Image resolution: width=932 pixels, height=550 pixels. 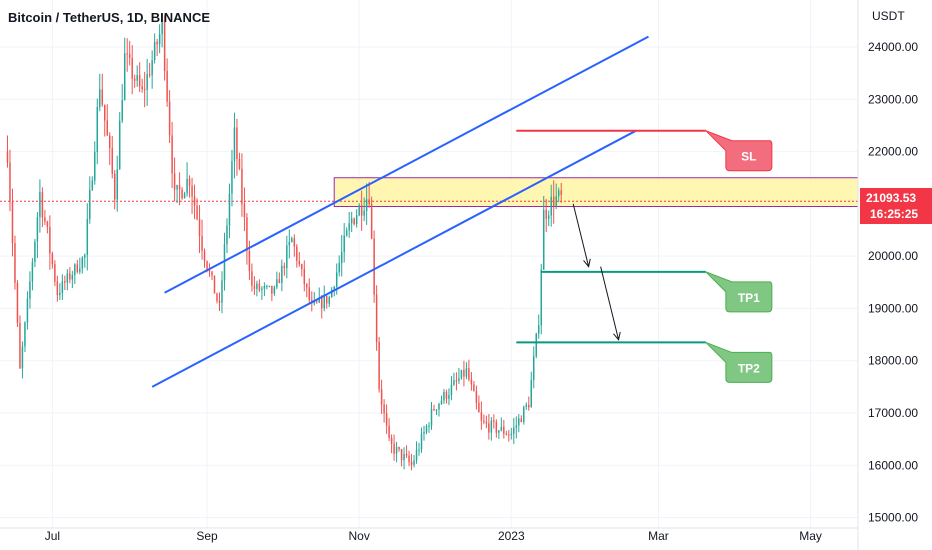 What do you see at coordinates (893, 465) in the screenshot?
I see `y-tick-label: 16000.00` at bounding box center [893, 465].